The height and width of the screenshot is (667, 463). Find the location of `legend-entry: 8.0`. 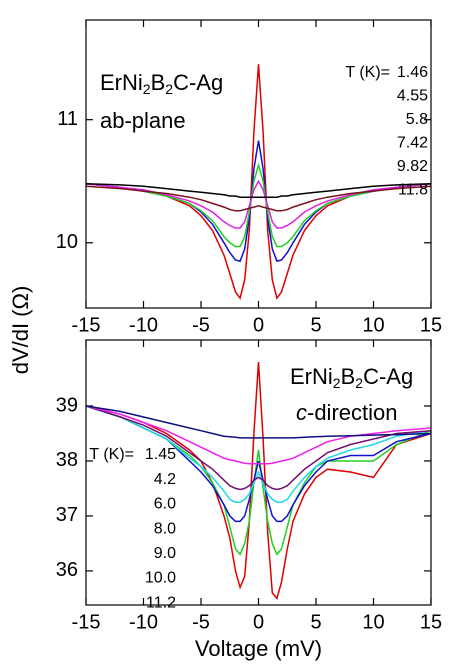

legend-entry: 8.0 is located at coordinates (165, 528).